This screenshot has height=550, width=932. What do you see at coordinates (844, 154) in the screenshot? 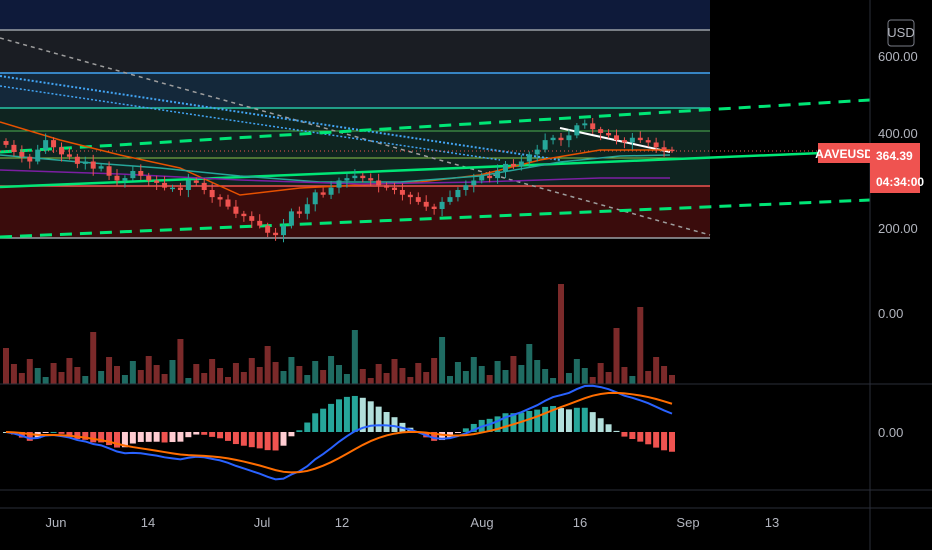
I see `symbol-tag-text: AAVEUSD` at bounding box center [844, 154].